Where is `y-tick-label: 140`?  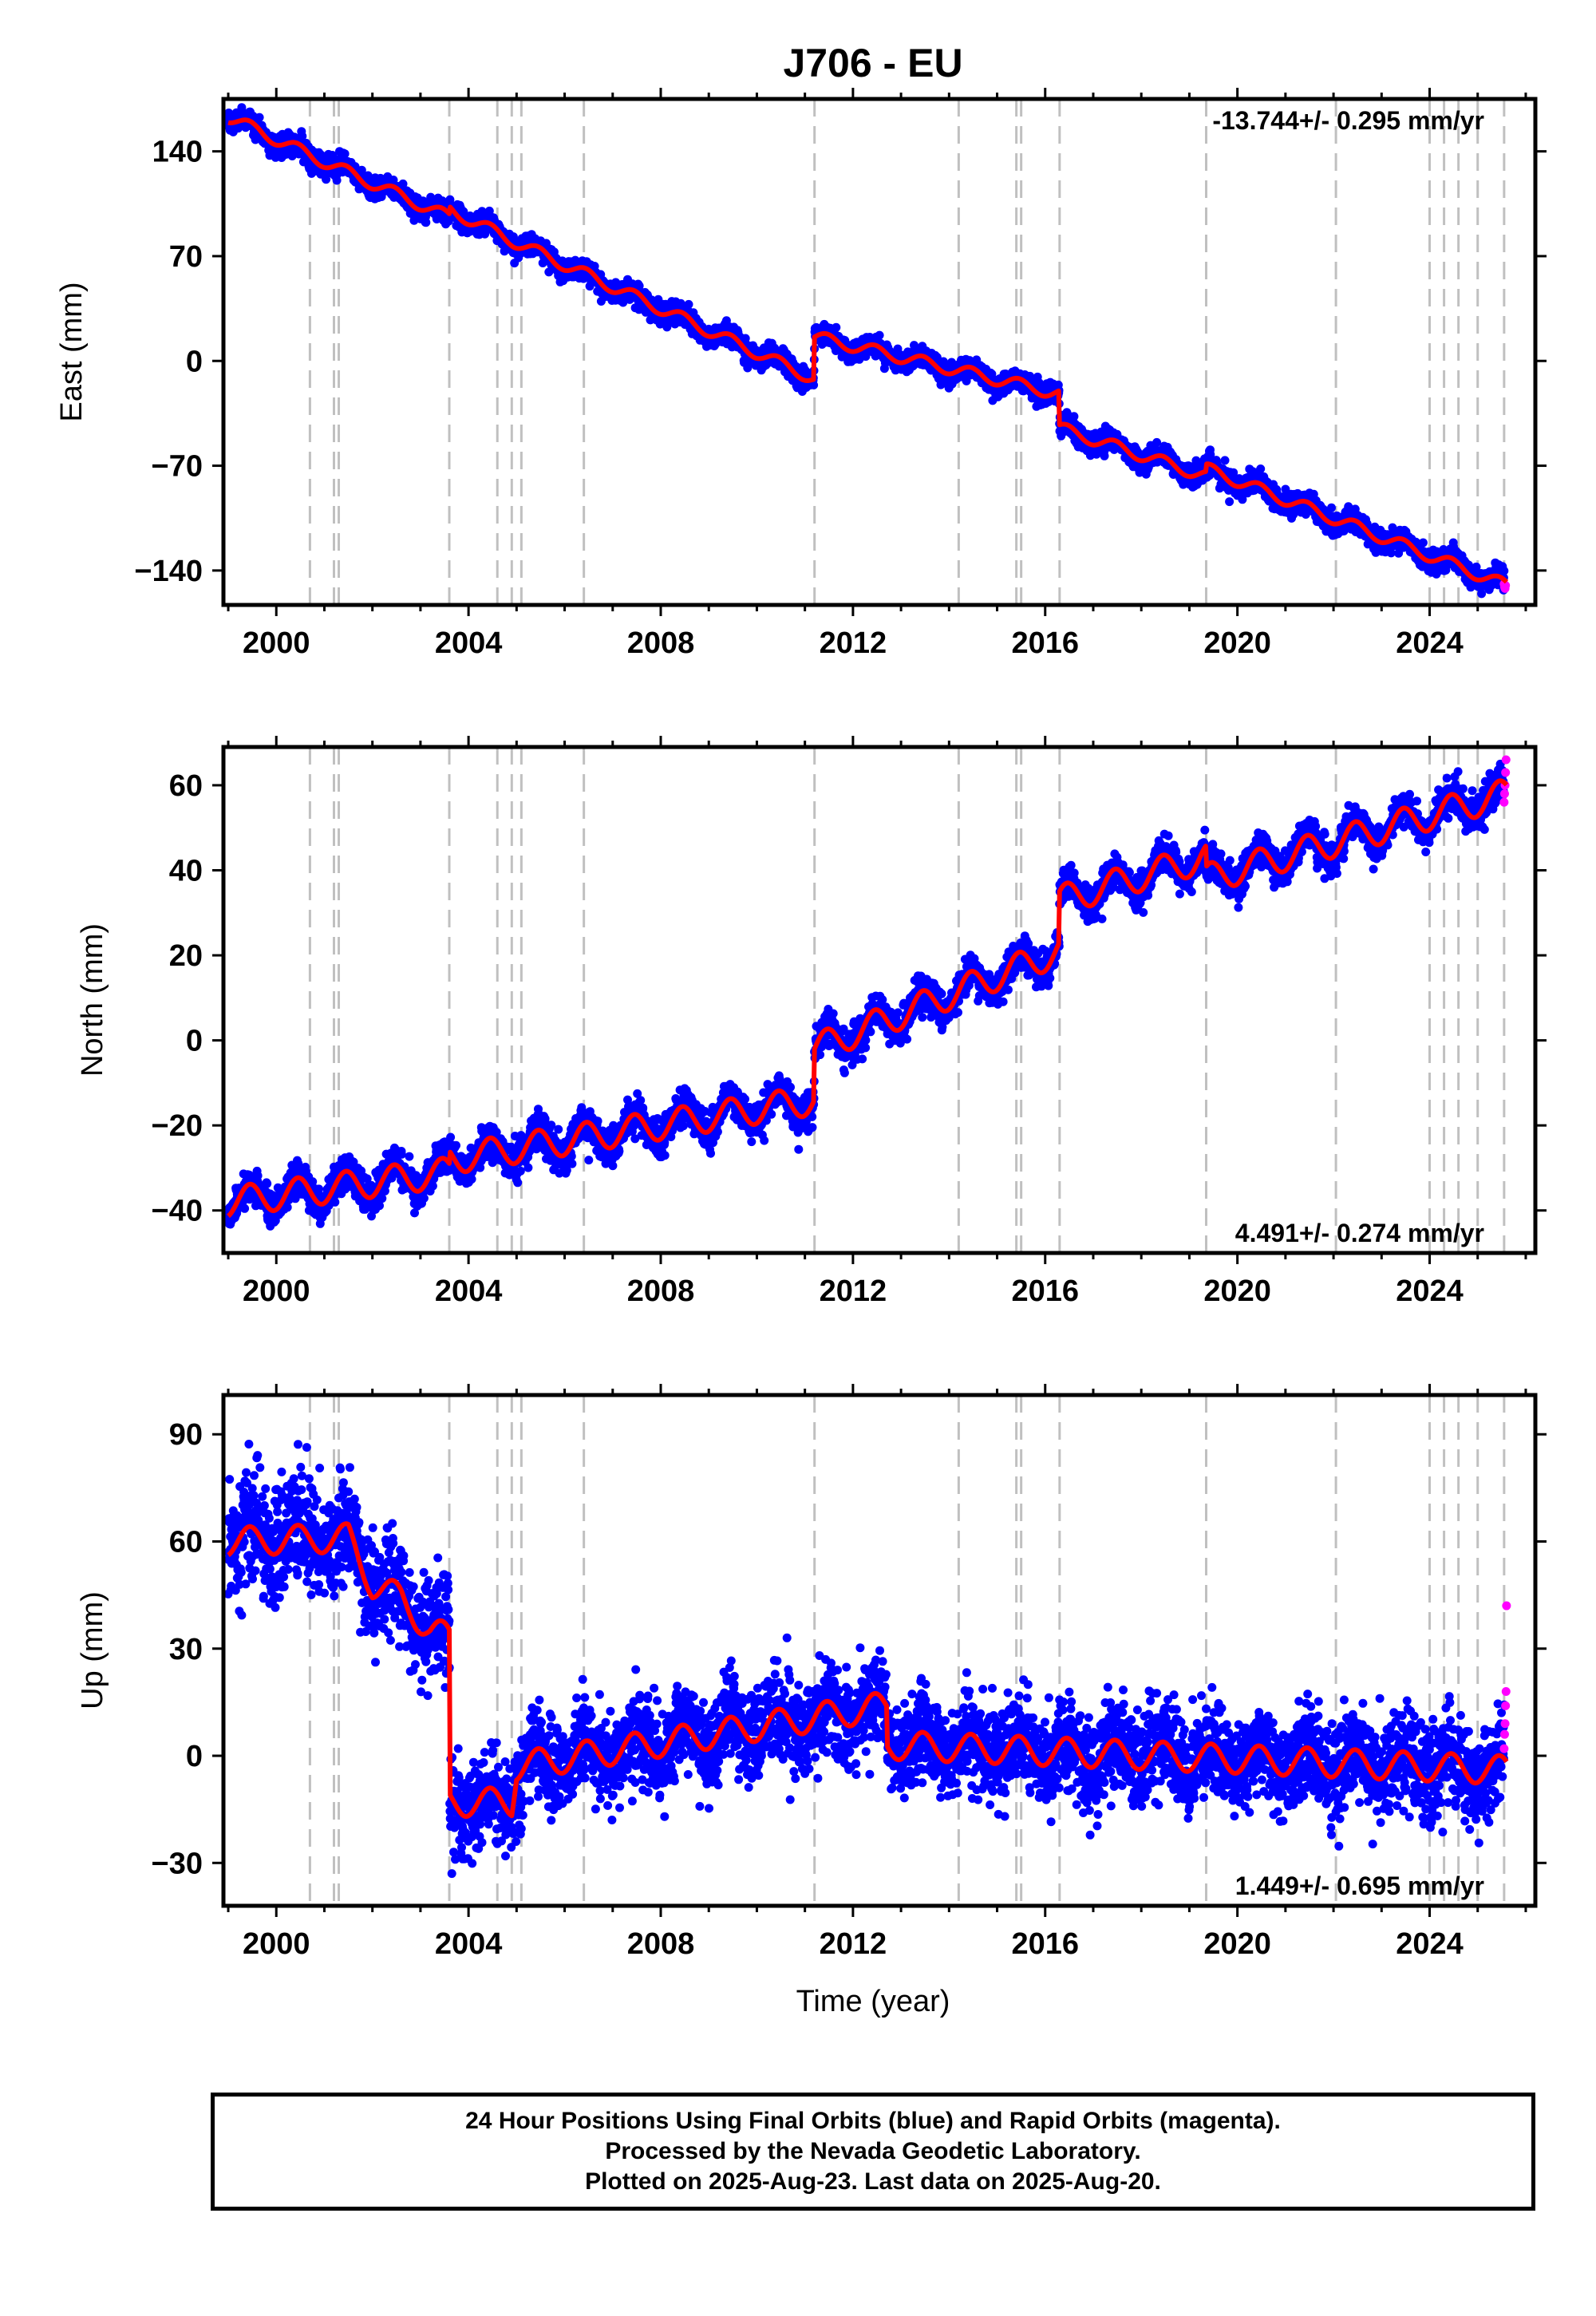
y-tick-label: 140 is located at coordinates (177, 152).